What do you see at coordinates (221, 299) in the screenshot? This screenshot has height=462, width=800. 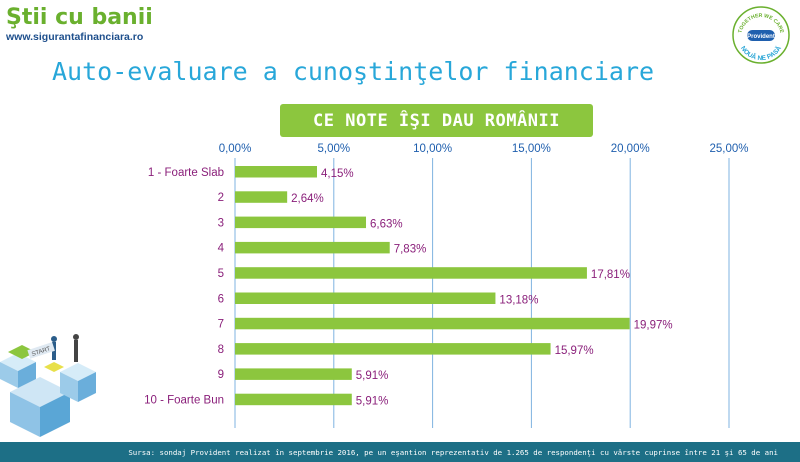 I see `category-label: 6` at bounding box center [221, 299].